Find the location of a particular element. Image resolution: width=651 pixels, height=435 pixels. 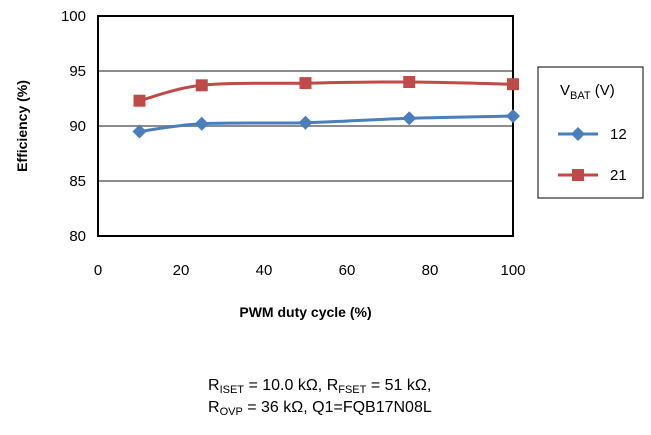

legend-entries: 12 21 is located at coordinates (592, 155).